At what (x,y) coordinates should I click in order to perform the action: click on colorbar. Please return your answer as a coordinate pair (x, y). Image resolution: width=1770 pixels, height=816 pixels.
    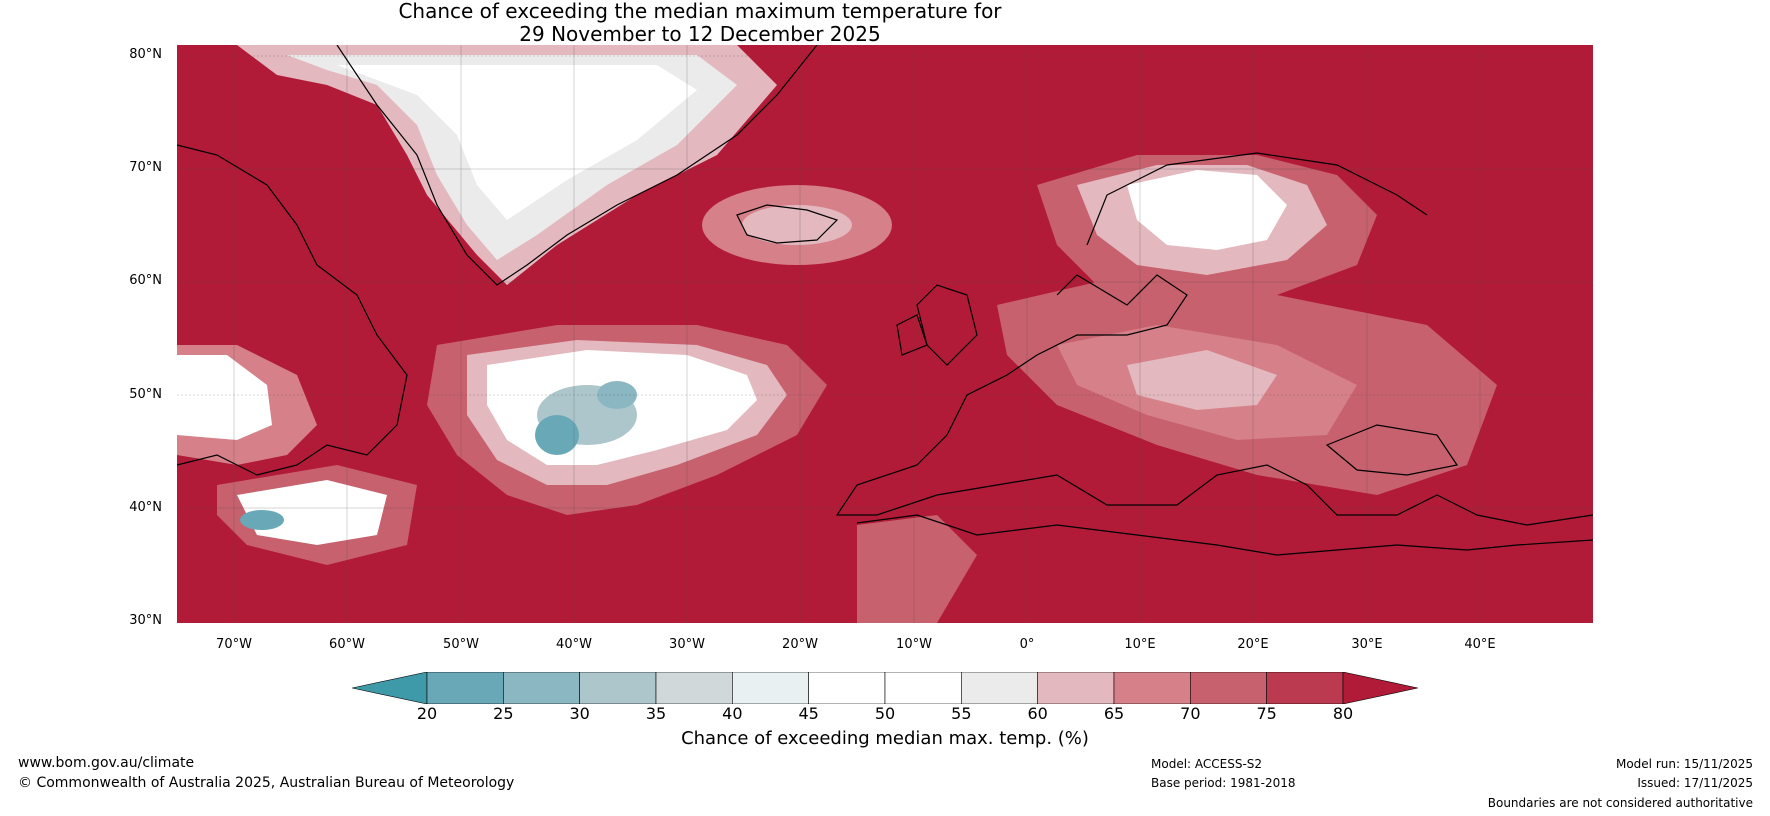
    Looking at the image, I should click on (885, 688).